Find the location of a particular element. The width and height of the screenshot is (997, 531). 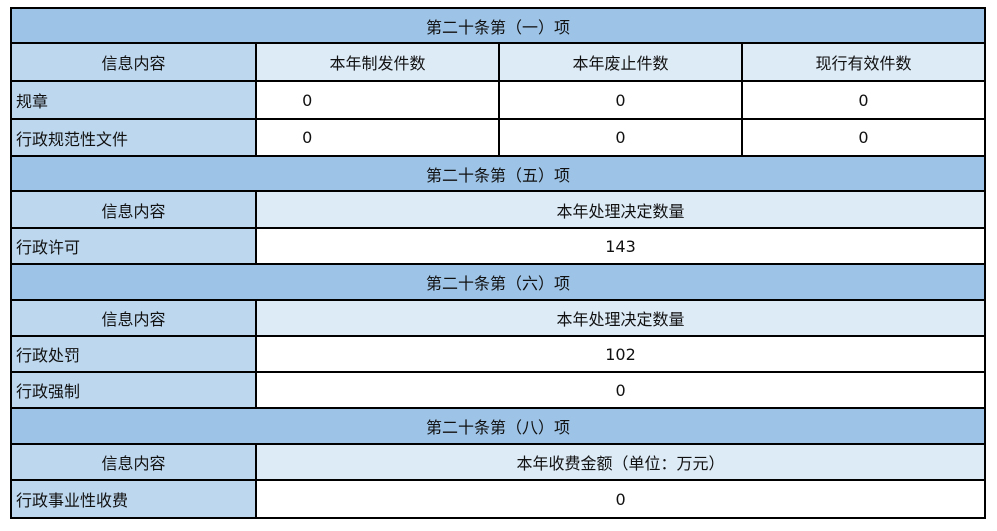

row-label: 行政规范性文件 is located at coordinates (133, 137).